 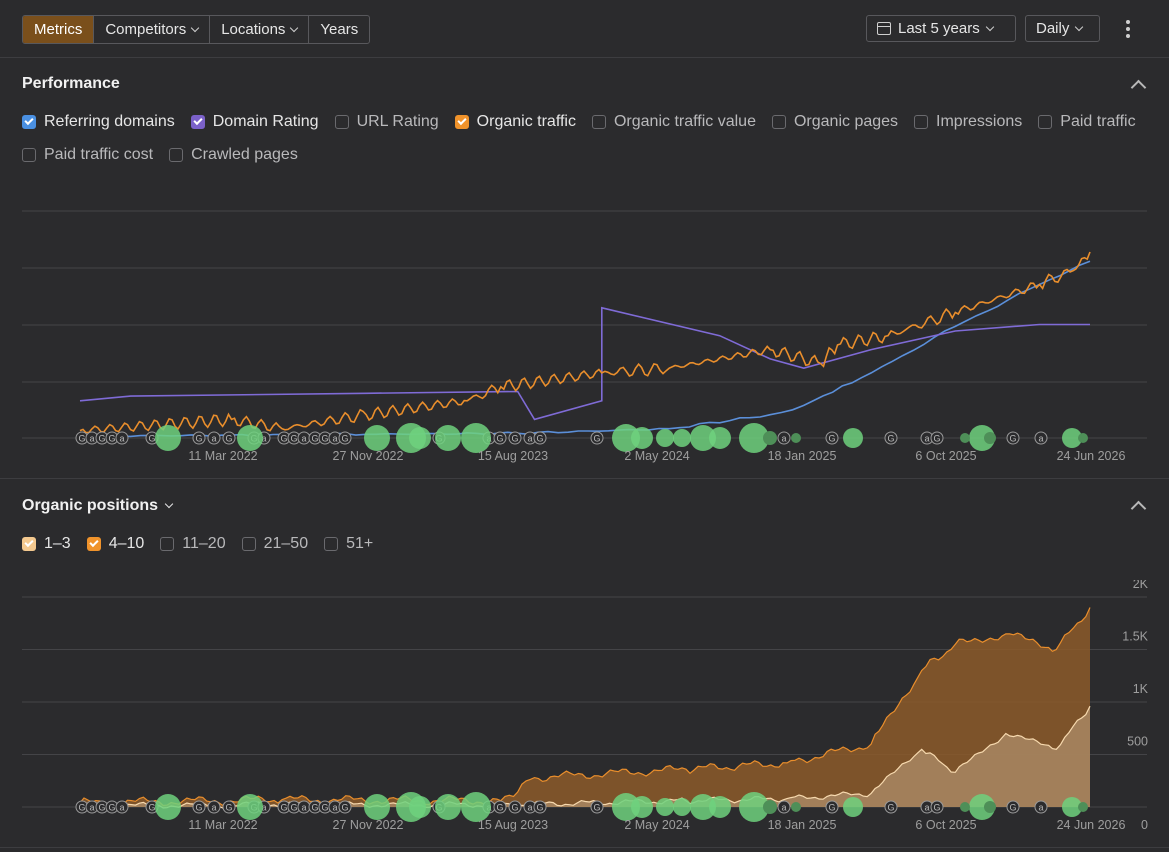 What do you see at coordinates (152, 29) in the screenshot?
I see `tab-competitors: Competitors` at bounding box center [152, 29].